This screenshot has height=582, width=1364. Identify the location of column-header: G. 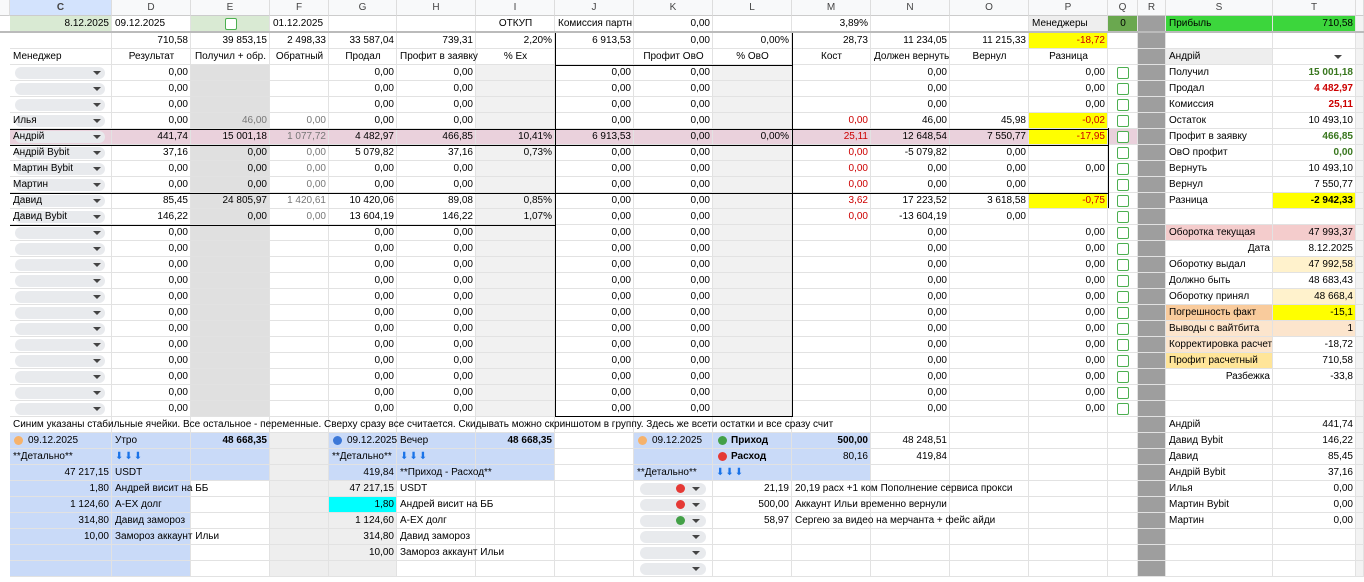
(363, 8).